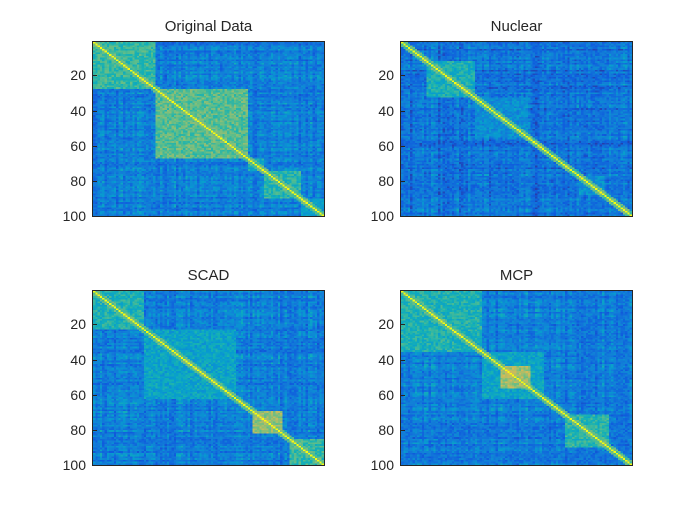 The image size is (700, 525). Describe the element at coordinates (208, 26) in the screenshot. I see `panel-title: Original Data` at that location.